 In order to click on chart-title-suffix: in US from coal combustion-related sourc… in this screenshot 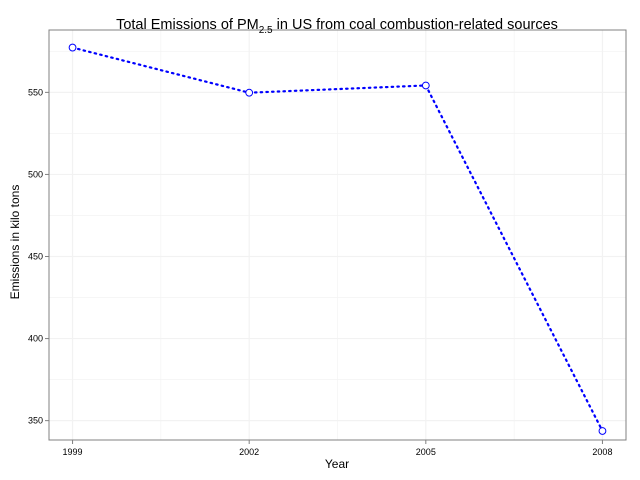, I will do `click(415, 25)`.